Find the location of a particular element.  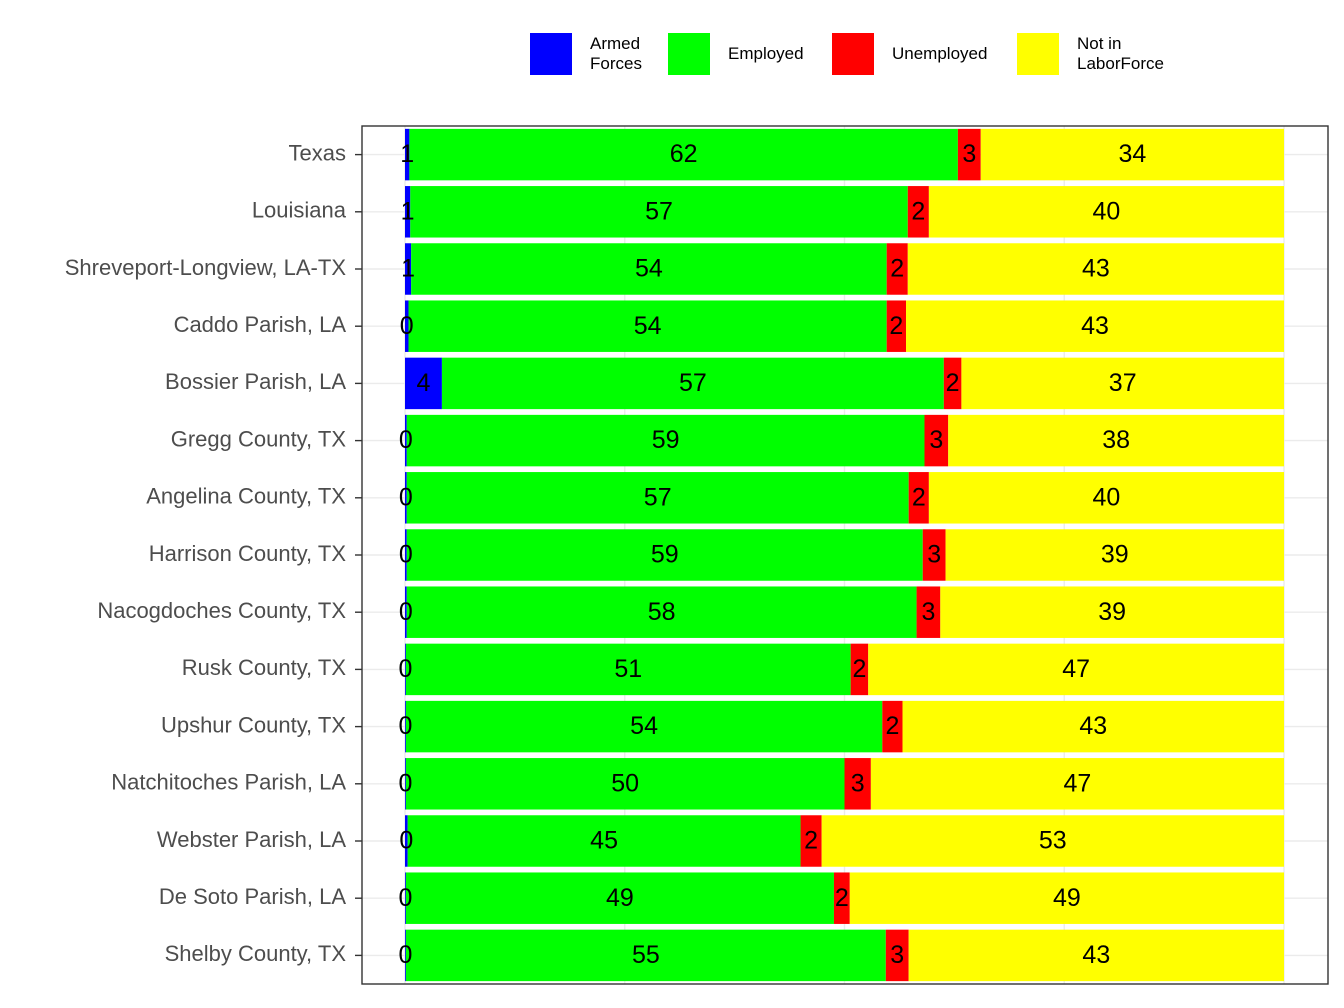

value-label: 54 is located at coordinates (649, 269).